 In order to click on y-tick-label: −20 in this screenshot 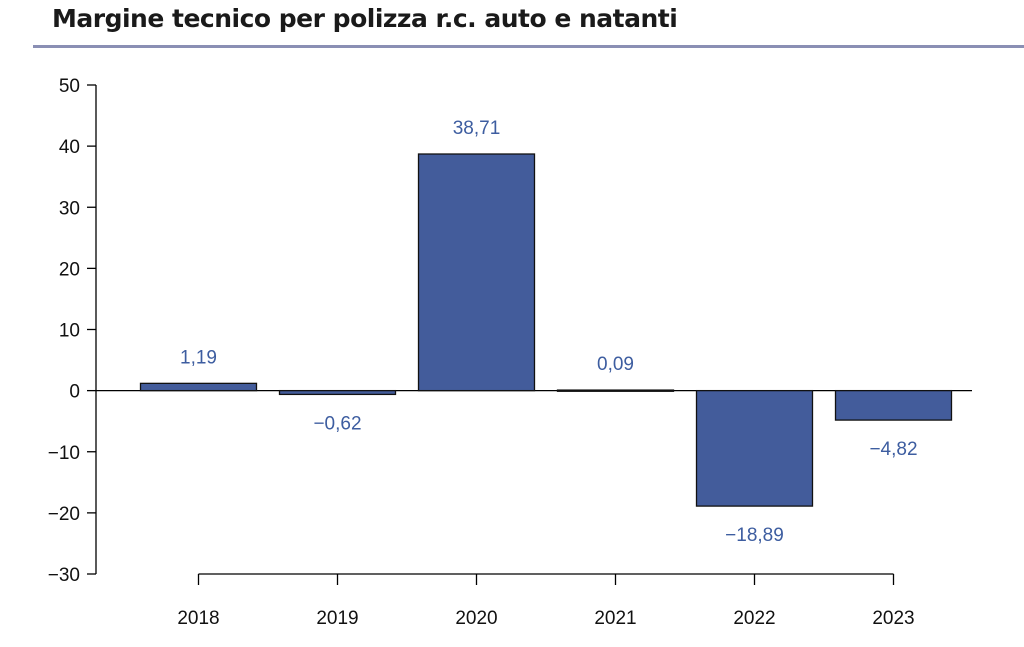, I will do `click(64, 514)`.